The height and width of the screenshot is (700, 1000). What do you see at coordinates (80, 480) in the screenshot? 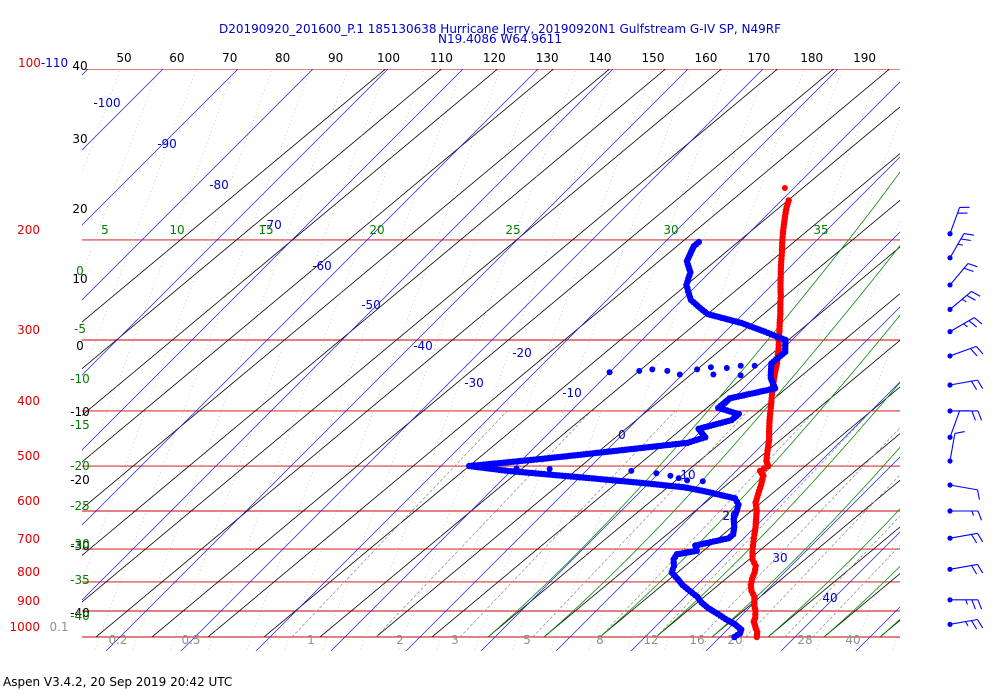
I see `temperature-label: -20` at bounding box center [80, 480].